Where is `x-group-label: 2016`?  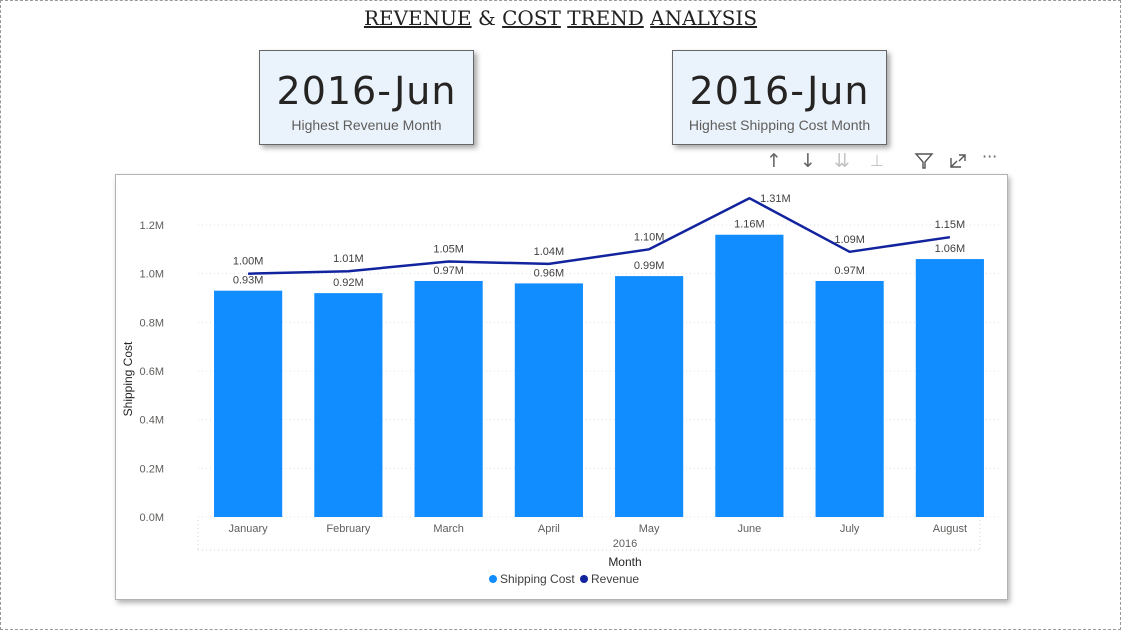 x-group-label: 2016 is located at coordinates (625, 544).